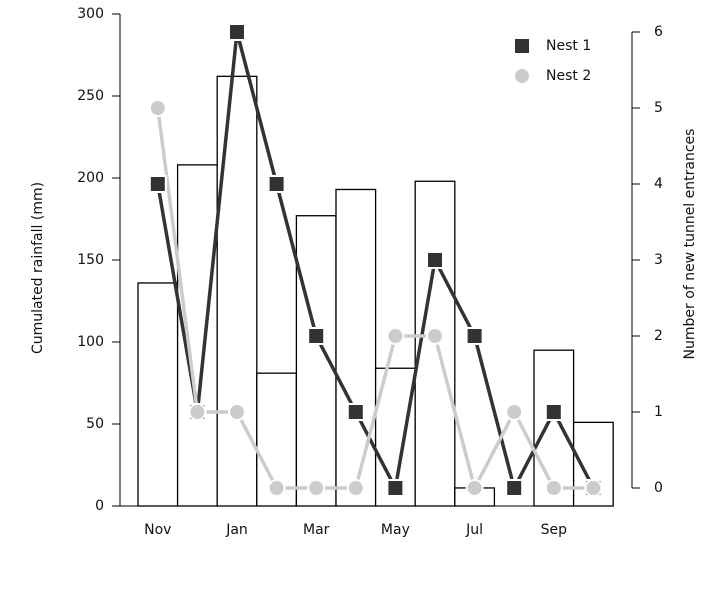  What do you see at coordinates (316, 530) in the screenshot?
I see `x-tick-label: Mar` at bounding box center [316, 530].